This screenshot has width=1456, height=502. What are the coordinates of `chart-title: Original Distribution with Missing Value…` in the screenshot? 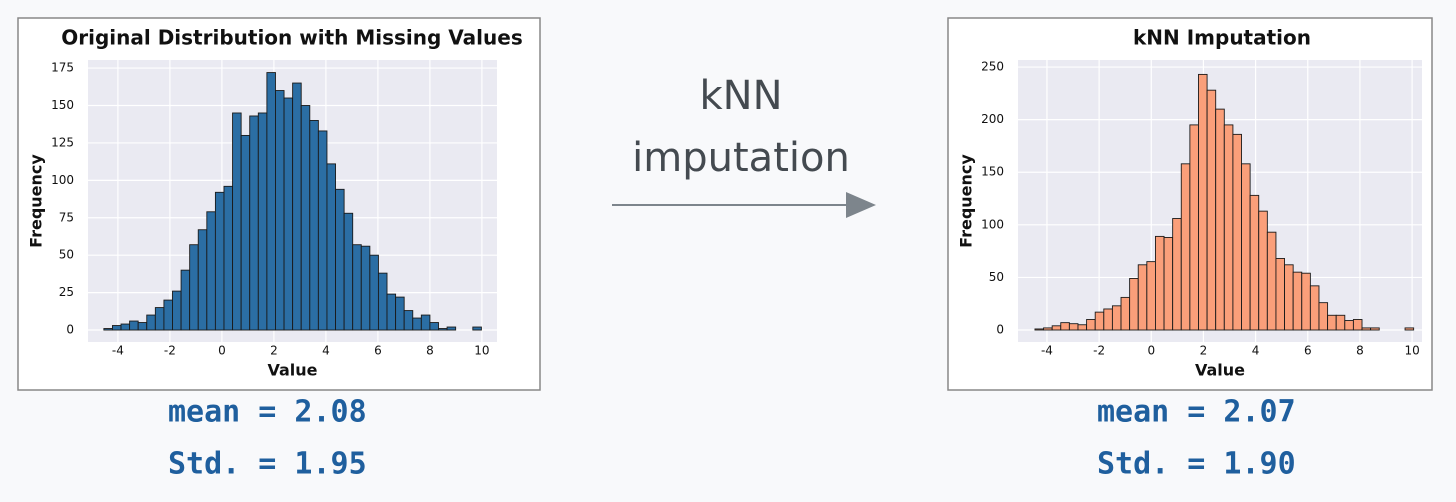 It's located at (291, 38).